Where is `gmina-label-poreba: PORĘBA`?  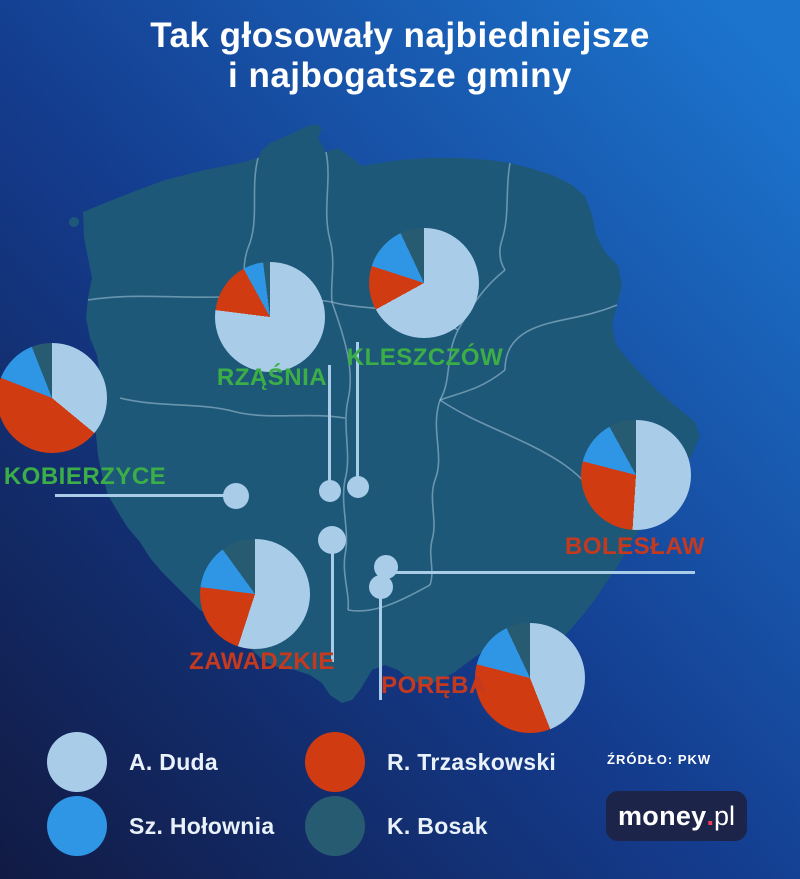 gmina-label-poreba: PORĘBA is located at coordinates (434, 685).